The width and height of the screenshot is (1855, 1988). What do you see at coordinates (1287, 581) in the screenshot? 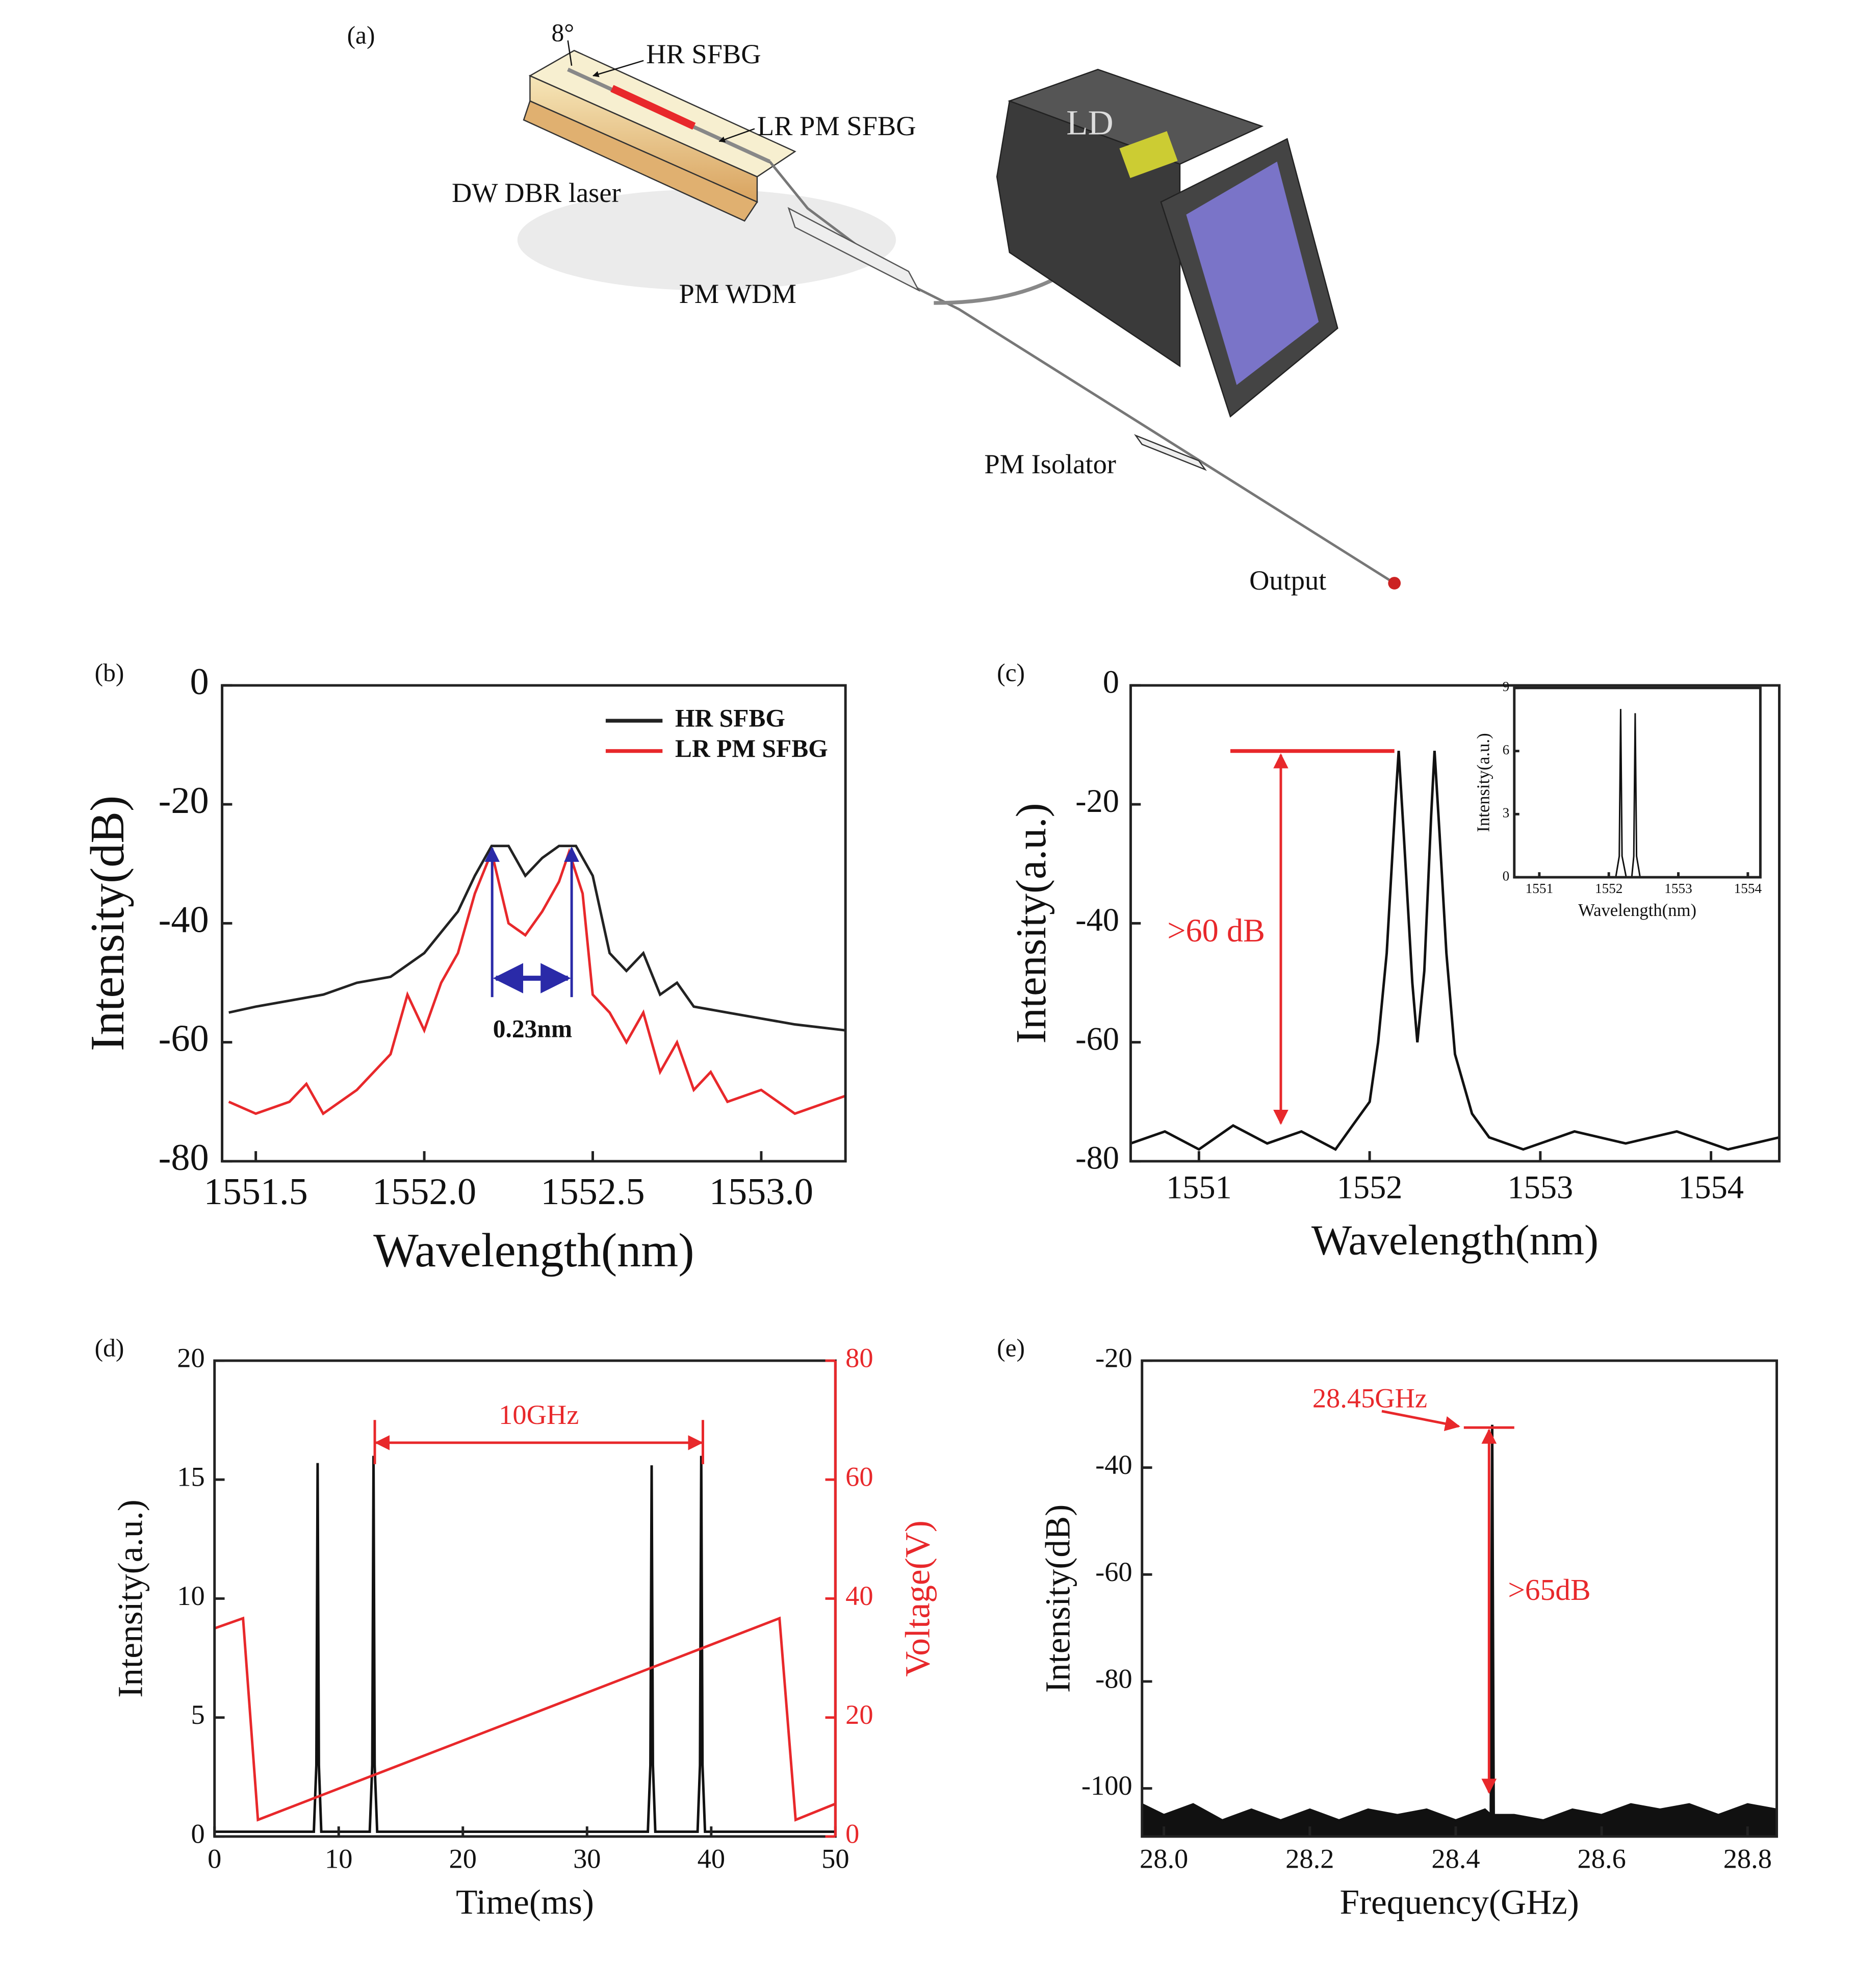
I see `part-label: Output` at bounding box center [1287, 581].